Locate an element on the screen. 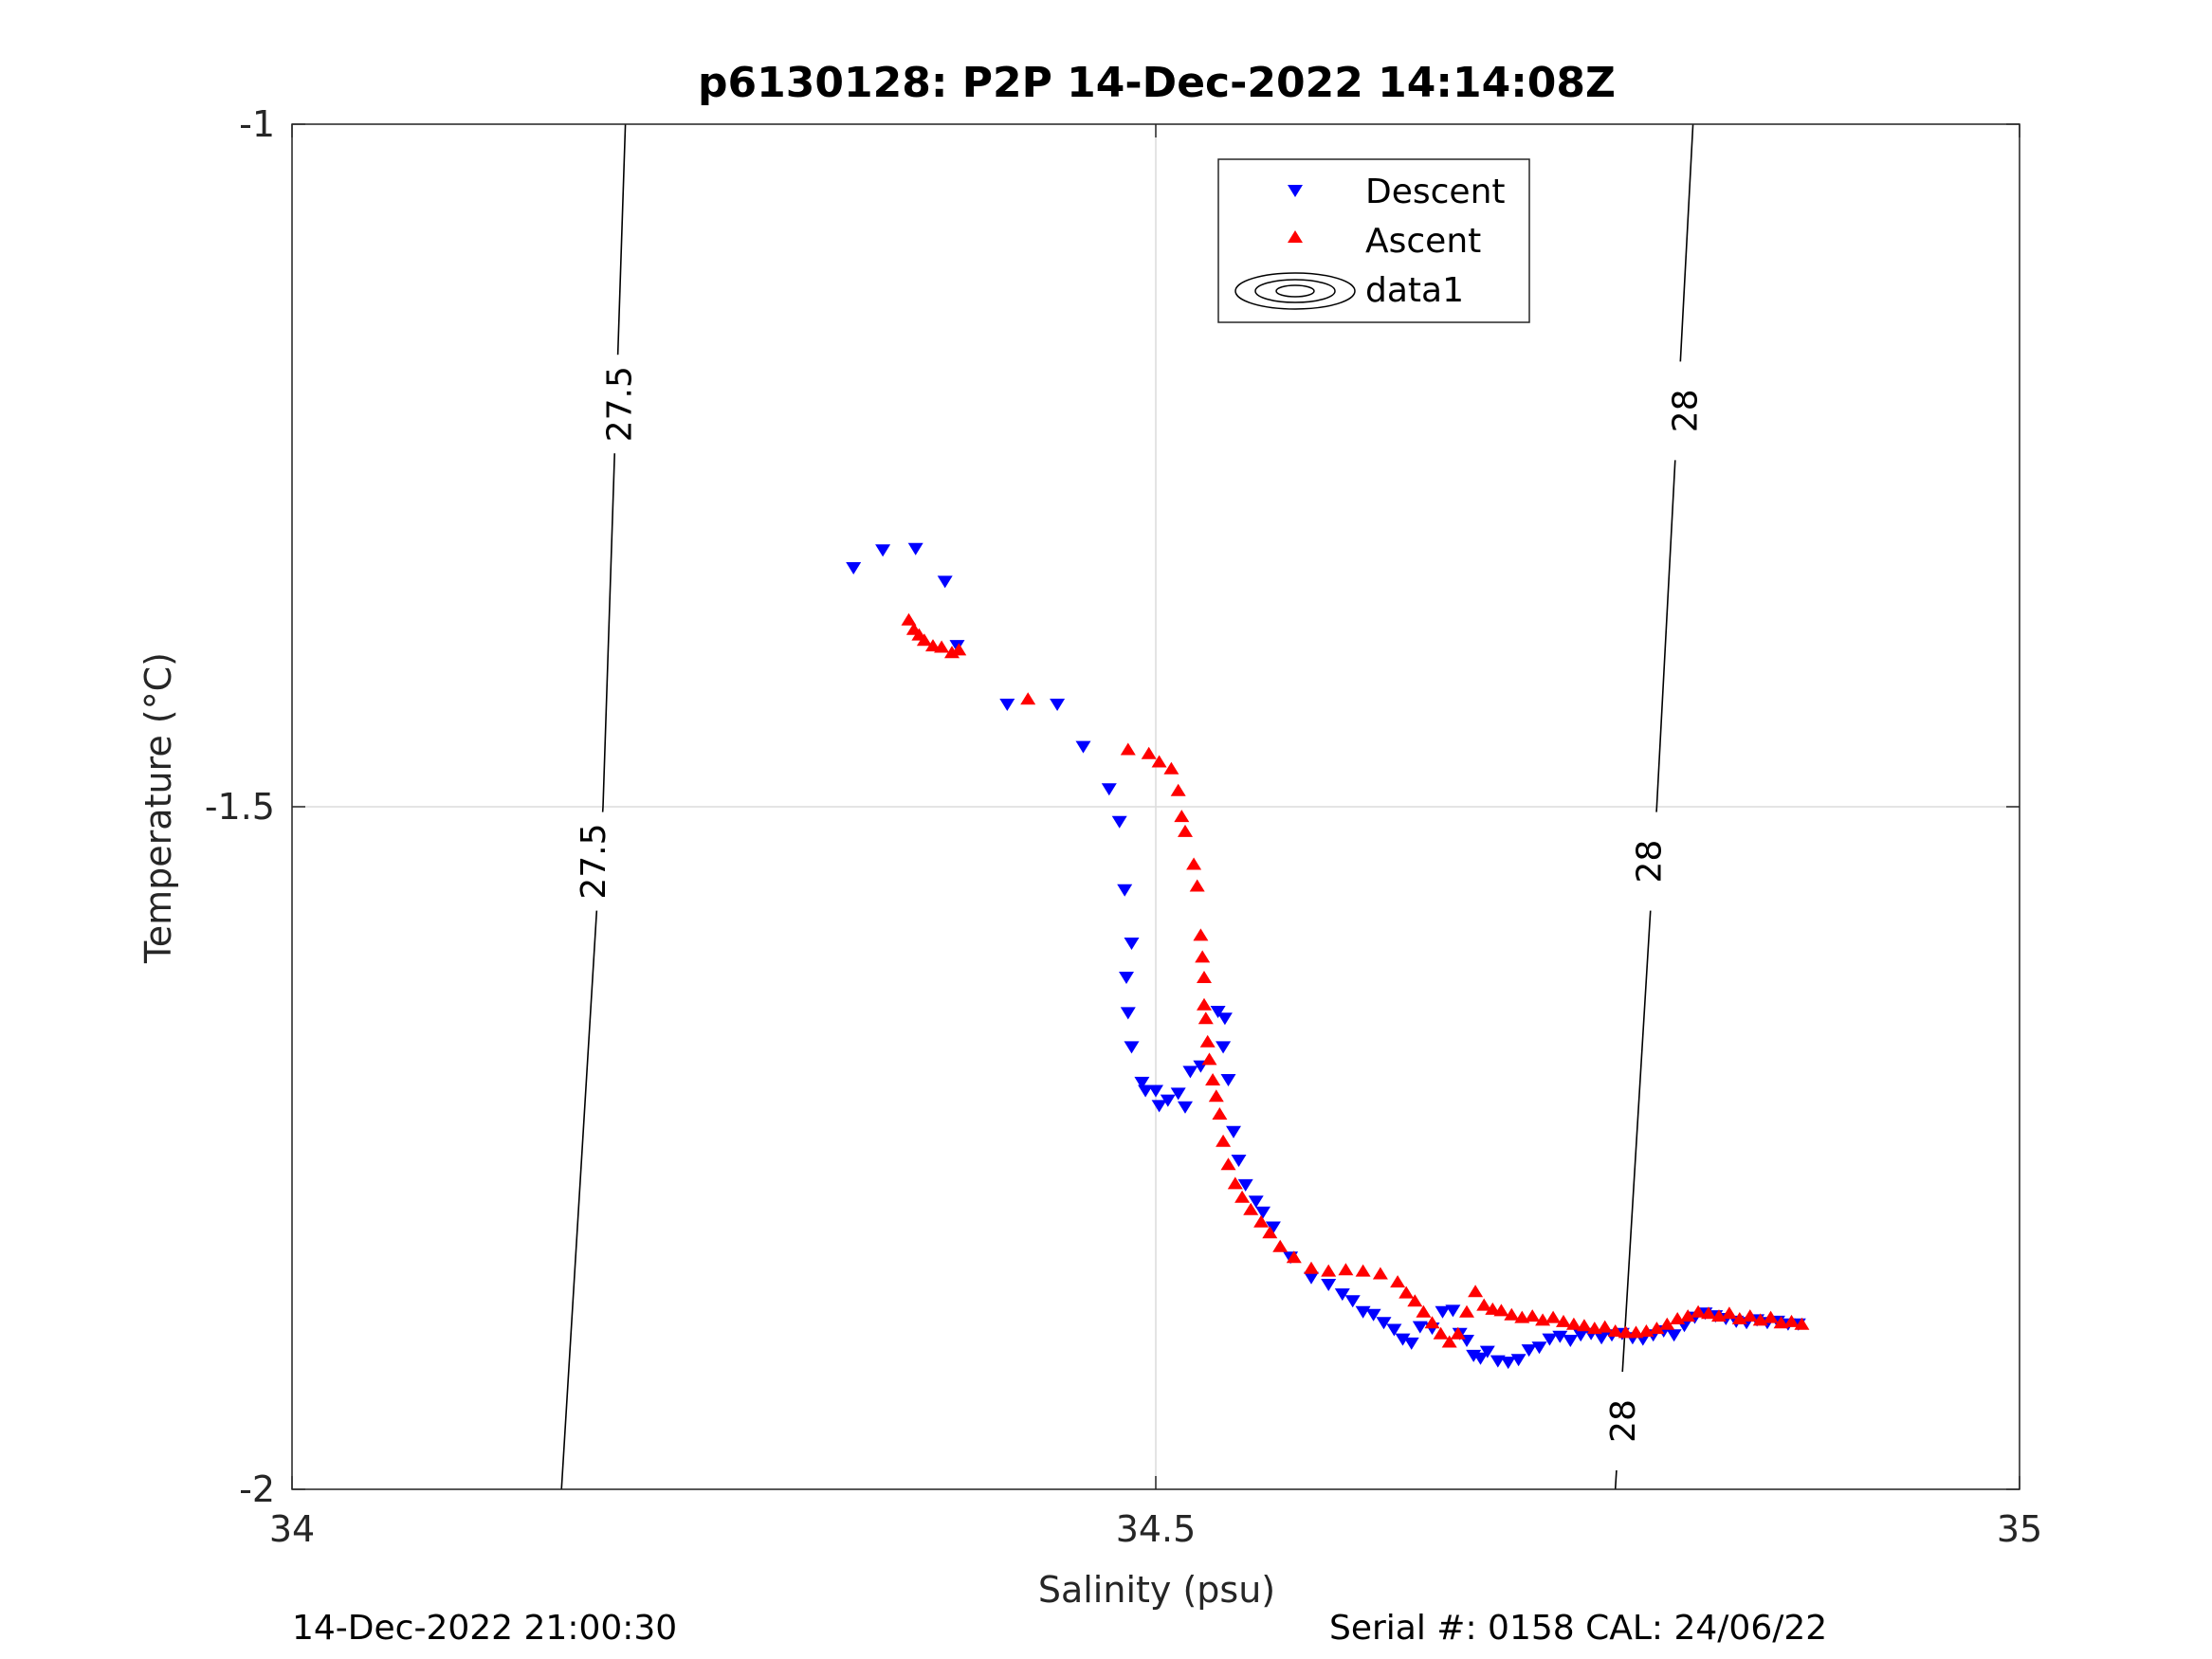 The height and width of the screenshot is (1659, 2212). footer-timestamp: 14-Dec-2022 21:00:30 is located at coordinates (485, 1628).